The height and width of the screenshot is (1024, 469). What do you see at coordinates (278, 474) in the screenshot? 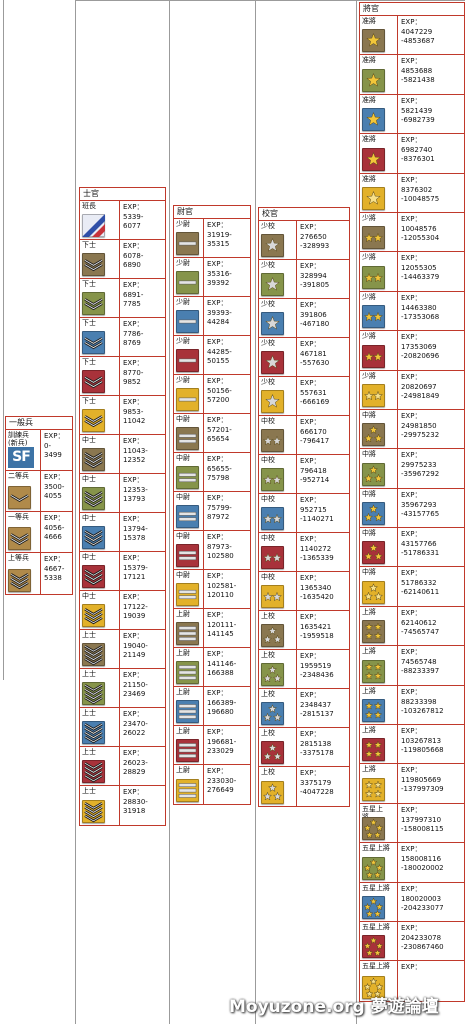
I see `rank-cell: 中校` at bounding box center [278, 474].